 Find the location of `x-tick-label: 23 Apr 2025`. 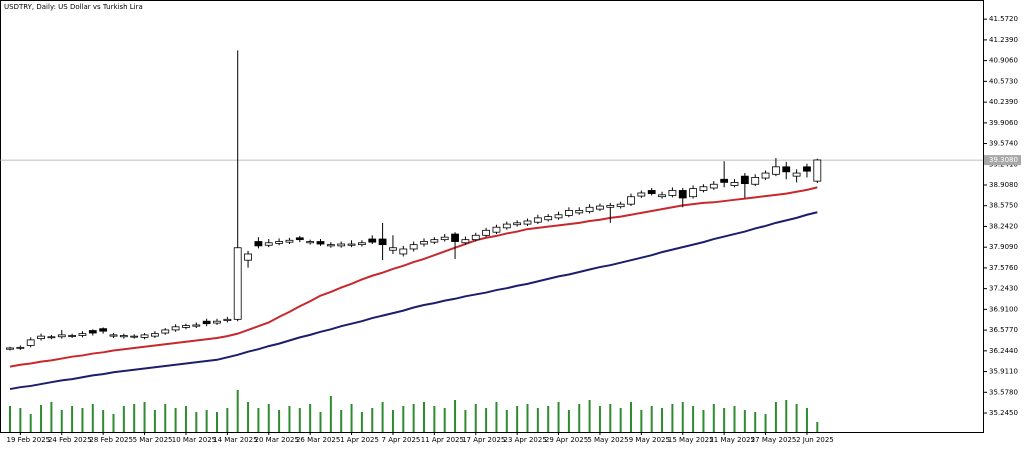

x-tick-label: 23 Apr 2025 is located at coordinates (525, 440).